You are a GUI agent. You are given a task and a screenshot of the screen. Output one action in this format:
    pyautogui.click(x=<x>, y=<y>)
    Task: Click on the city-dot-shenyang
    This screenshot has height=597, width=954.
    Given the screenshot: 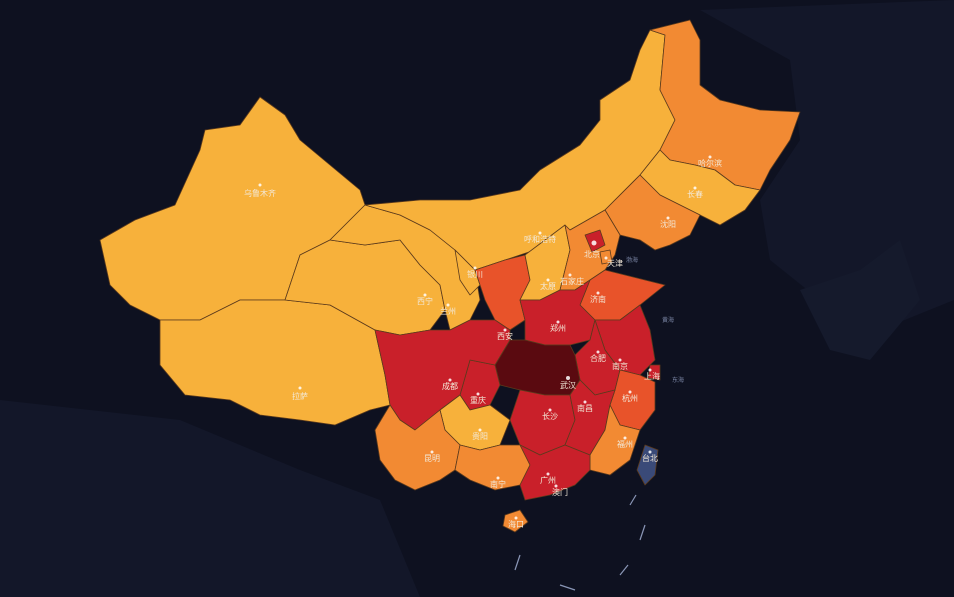 What is the action you would take?
    pyautogui.click(x=668, y=218)
    